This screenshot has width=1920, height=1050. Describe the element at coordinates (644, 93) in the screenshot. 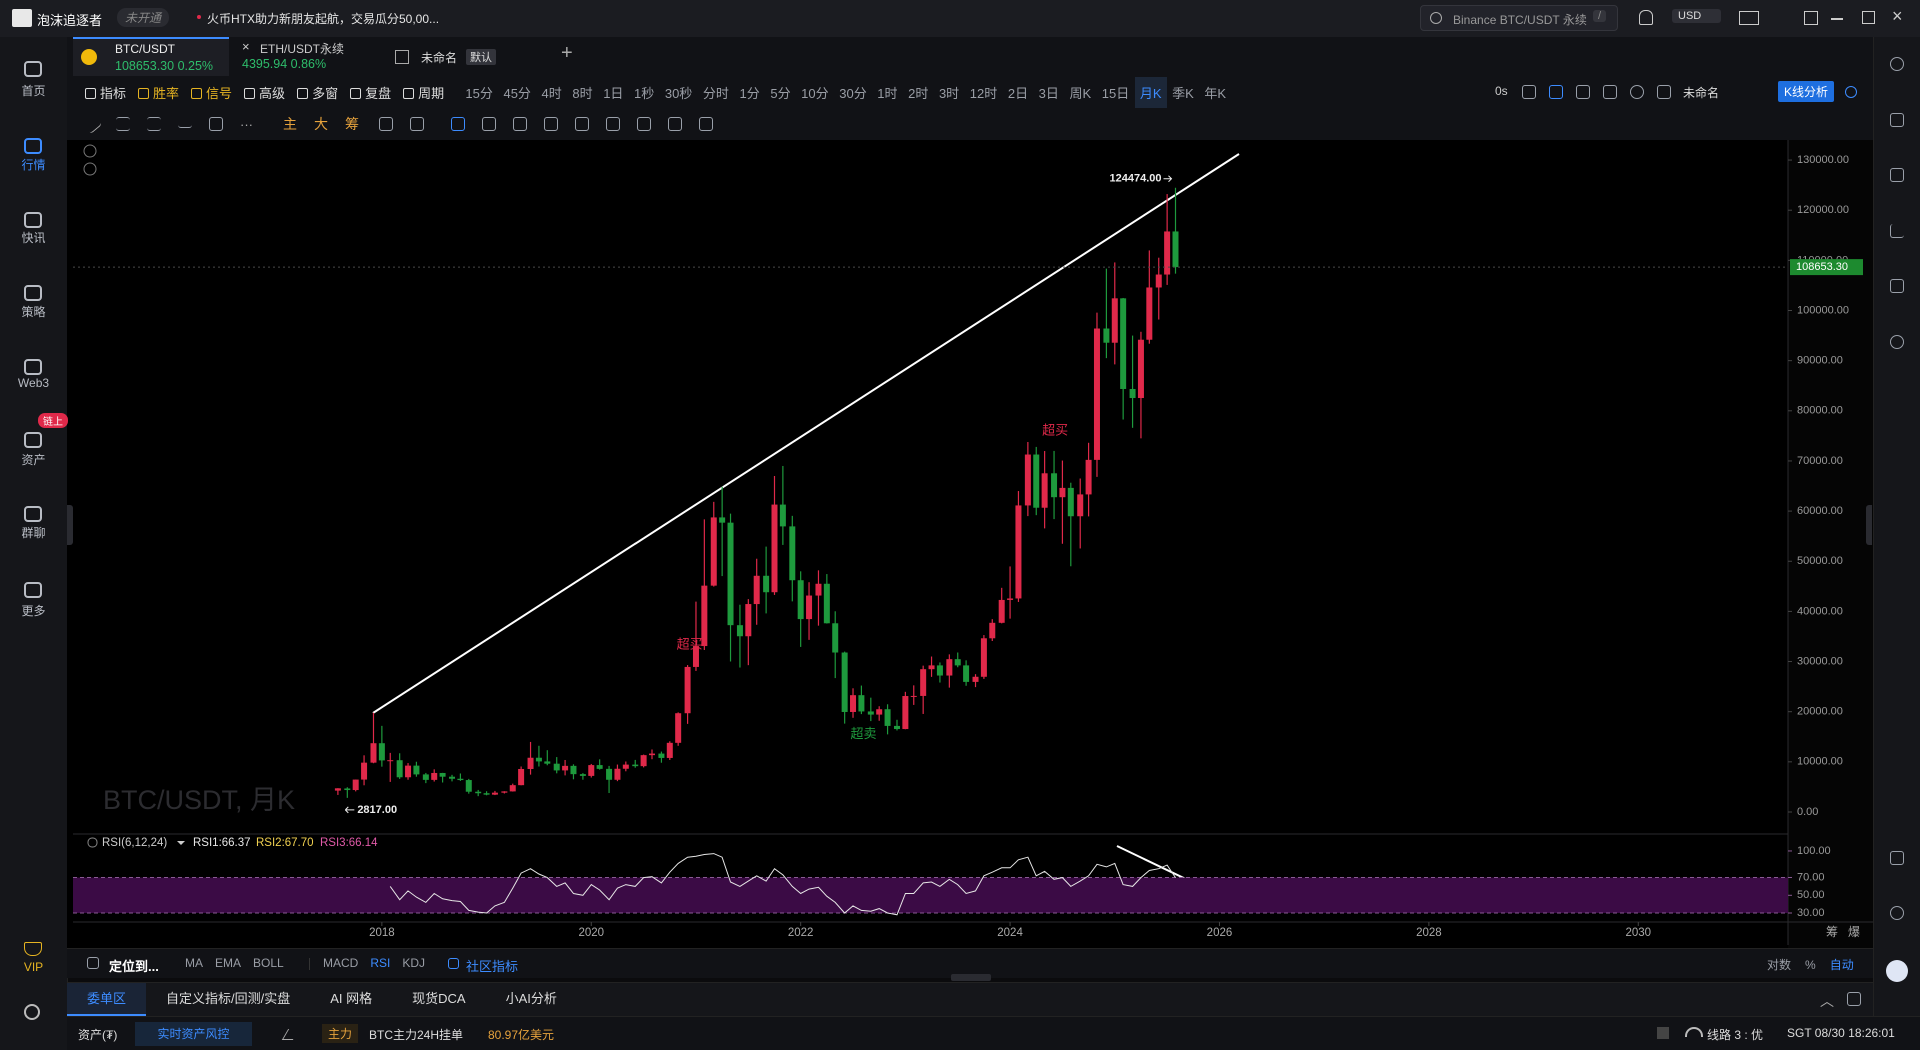

I see `interval: 1秒` at that location.